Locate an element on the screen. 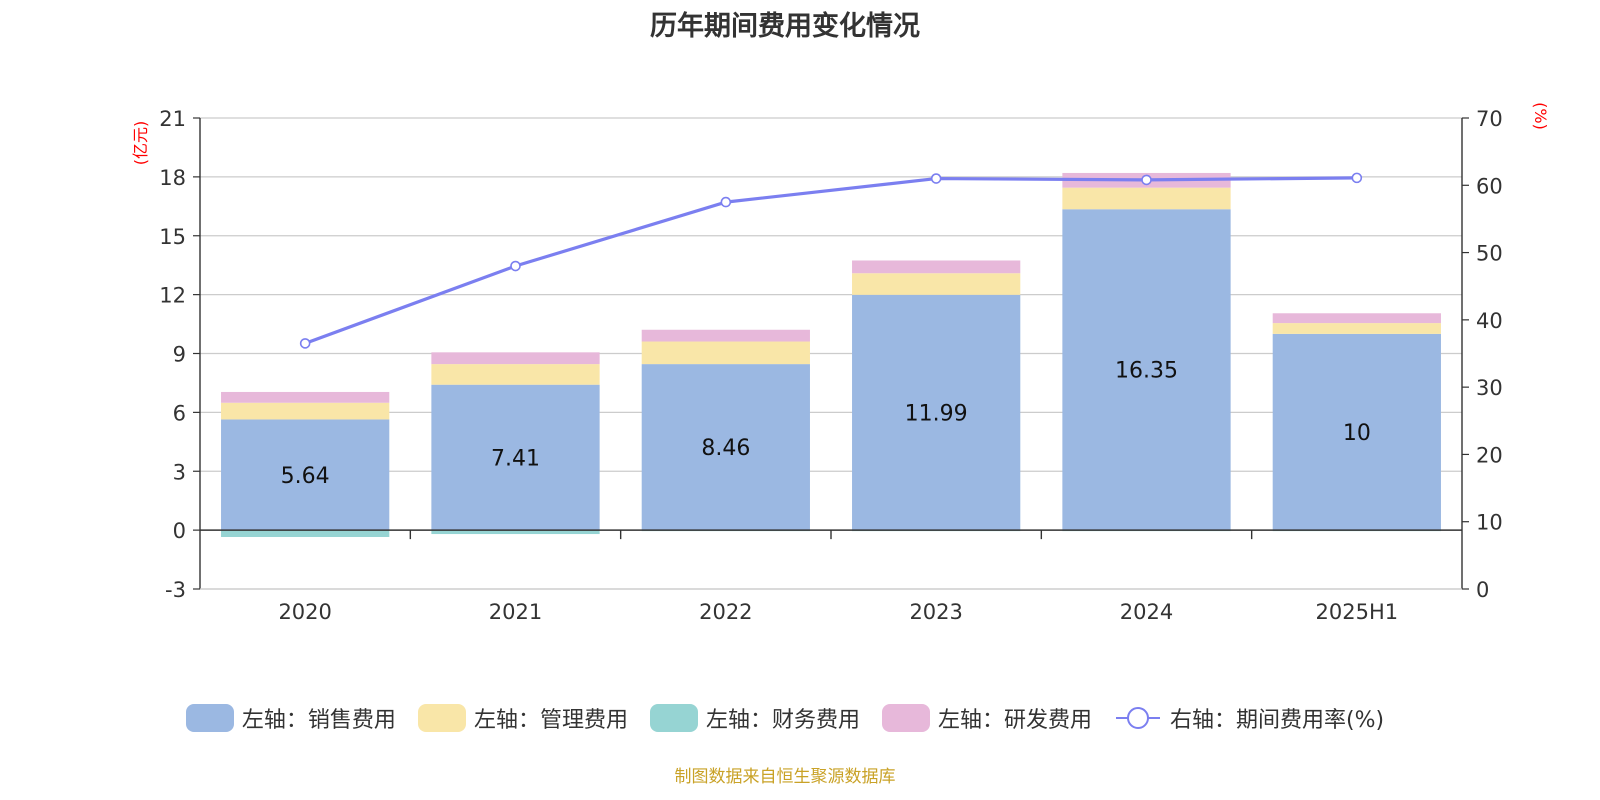 The height and width of the screenshot is (800, 1600). right-axis-tick-label: 70 is located at coordinates (1489, 119).